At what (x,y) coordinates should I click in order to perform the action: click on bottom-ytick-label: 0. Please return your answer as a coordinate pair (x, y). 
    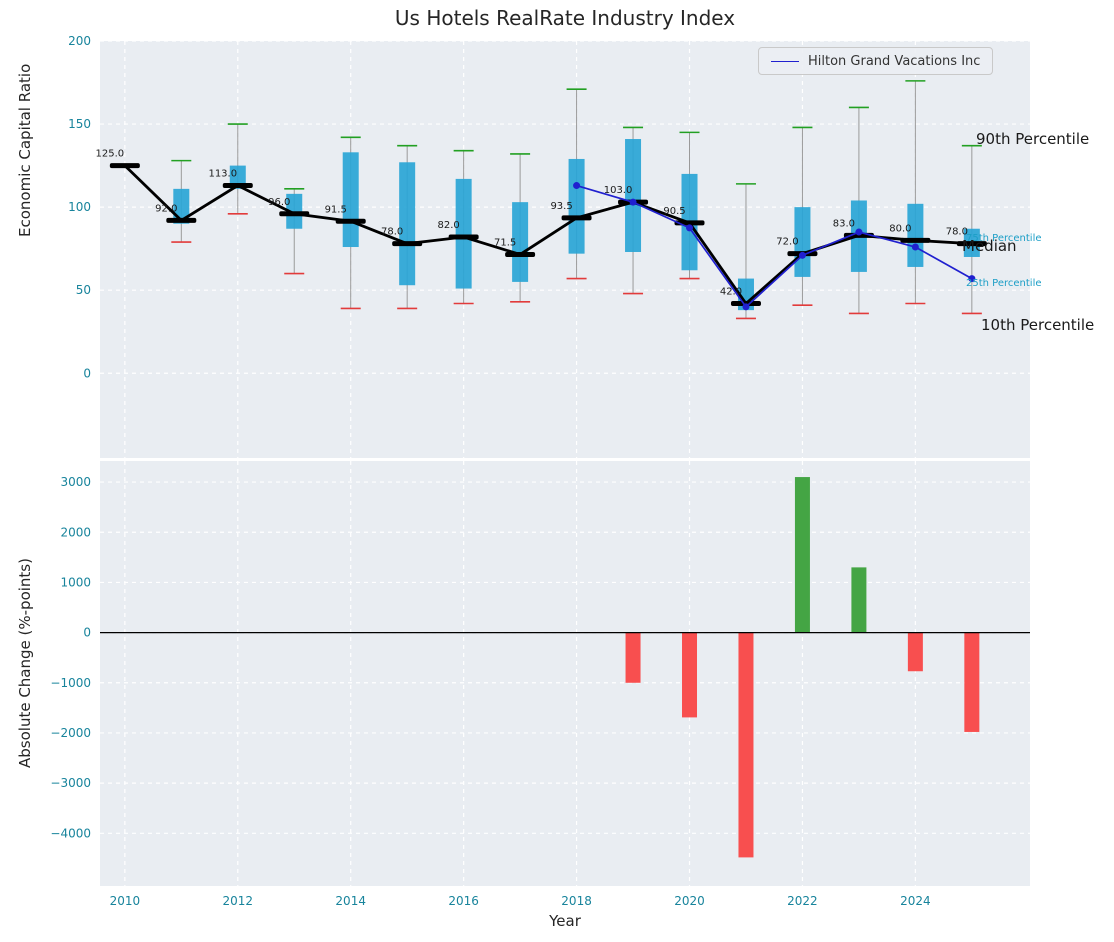
    Looking at the image, I should click on (87, 633).